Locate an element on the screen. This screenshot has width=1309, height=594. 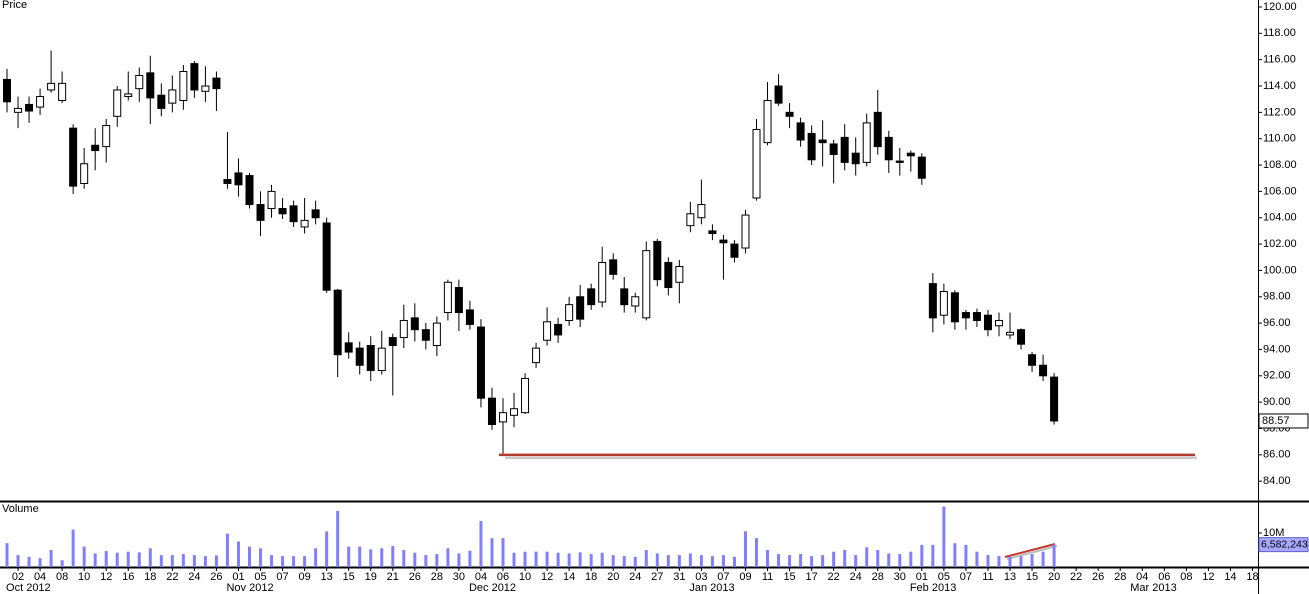
x-tick-label: 15 is located at coordinates (789, 577).